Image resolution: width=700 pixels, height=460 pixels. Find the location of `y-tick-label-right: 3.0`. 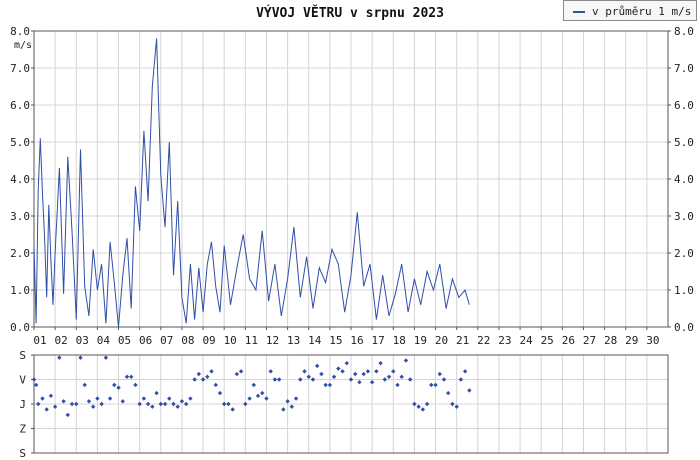

y-tick-label-right: 3.0 is located at coordinates (684, 216).